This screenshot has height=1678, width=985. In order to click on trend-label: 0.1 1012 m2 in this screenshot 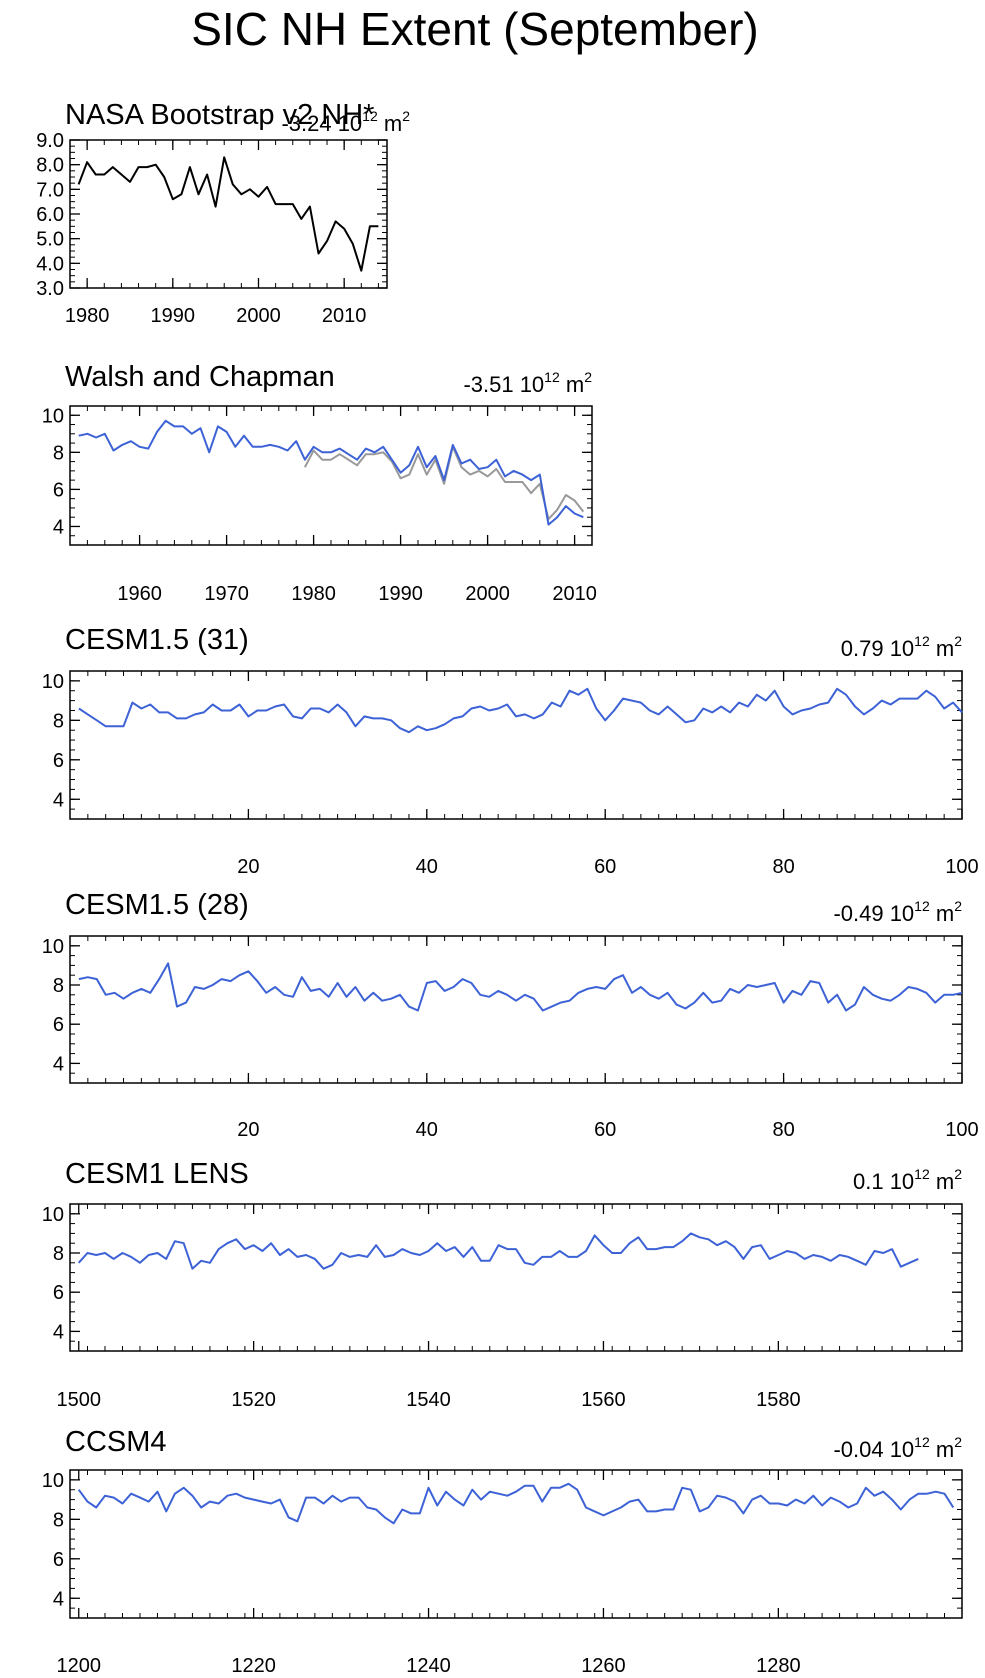, I will do `click(907, 1180)`.